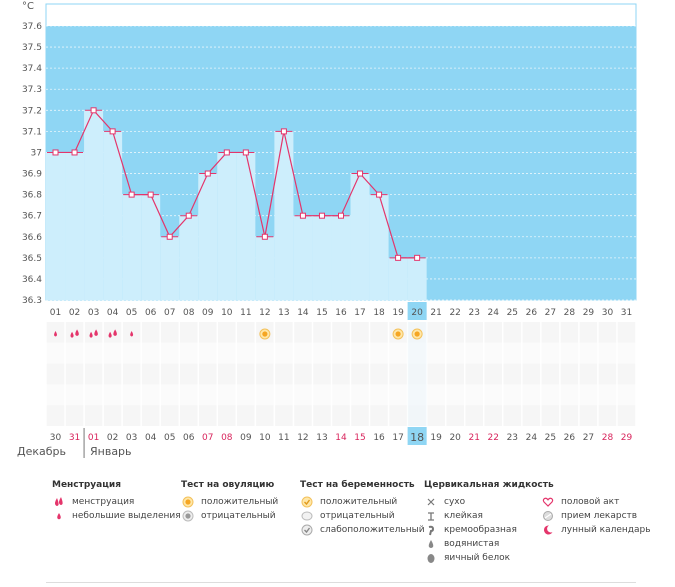  Describe the element at coordinates (512, 438) in the screenshot. I see `calendar-day-24: 23` at that location.